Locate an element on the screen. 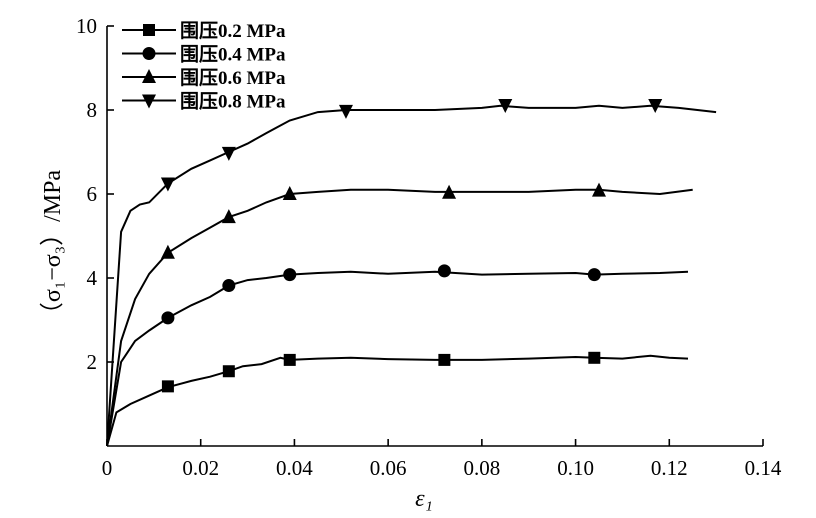  x-axis-label: ε₁ is located at coordinates (424, 499).